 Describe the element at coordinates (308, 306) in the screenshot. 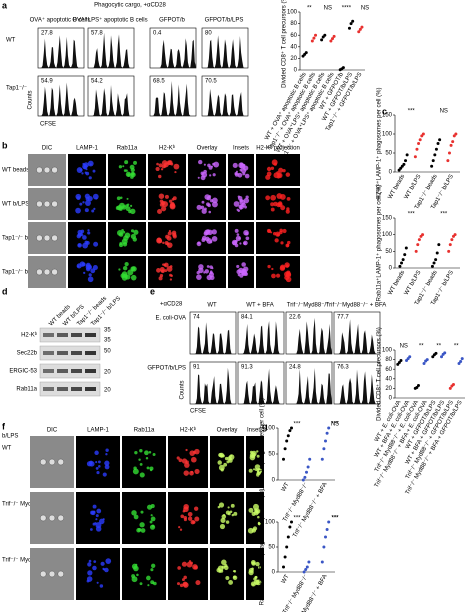

I see `column-header: Trif⁻/⁻Myd88⁻/⁻` at that location.